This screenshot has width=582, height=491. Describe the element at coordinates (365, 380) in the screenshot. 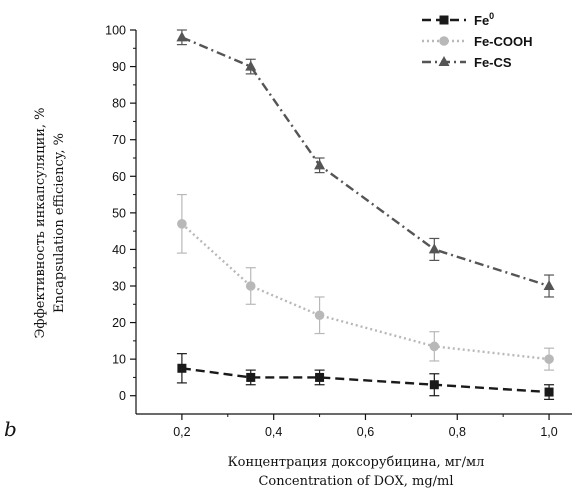

I see `series-line` at that location.